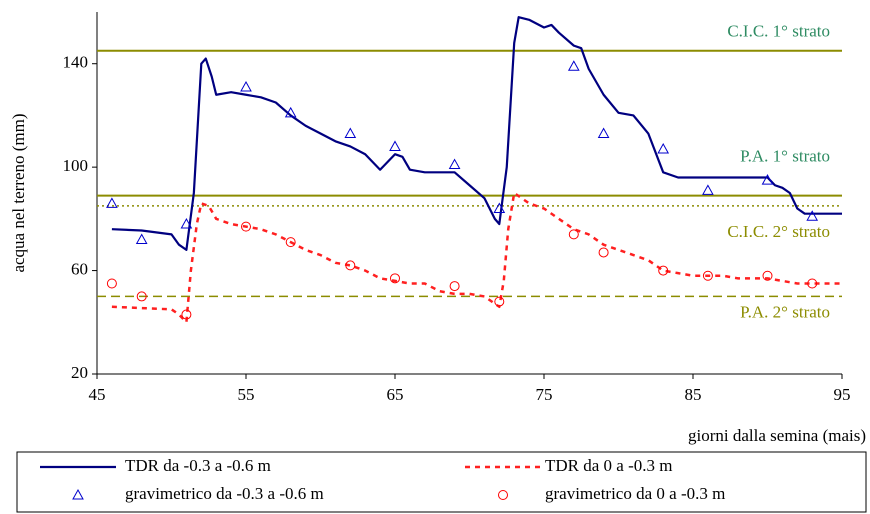 Image resolution: width=870 pixels, height=514 pixels. I want to click on x-tick-label: 45, so click(97, 394).